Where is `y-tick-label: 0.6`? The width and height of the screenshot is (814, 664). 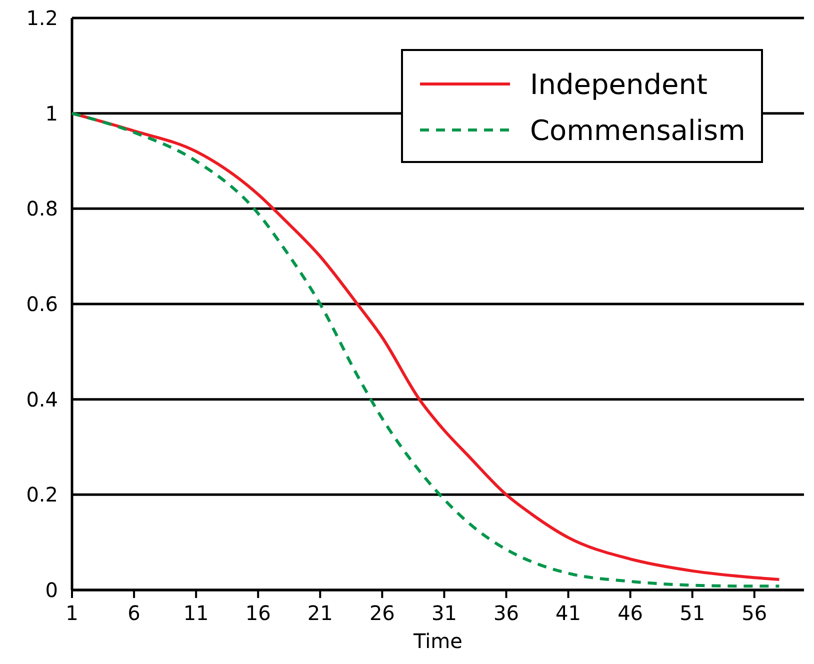
y-tick-label: 0.6 is located at coordinates (42, 304).